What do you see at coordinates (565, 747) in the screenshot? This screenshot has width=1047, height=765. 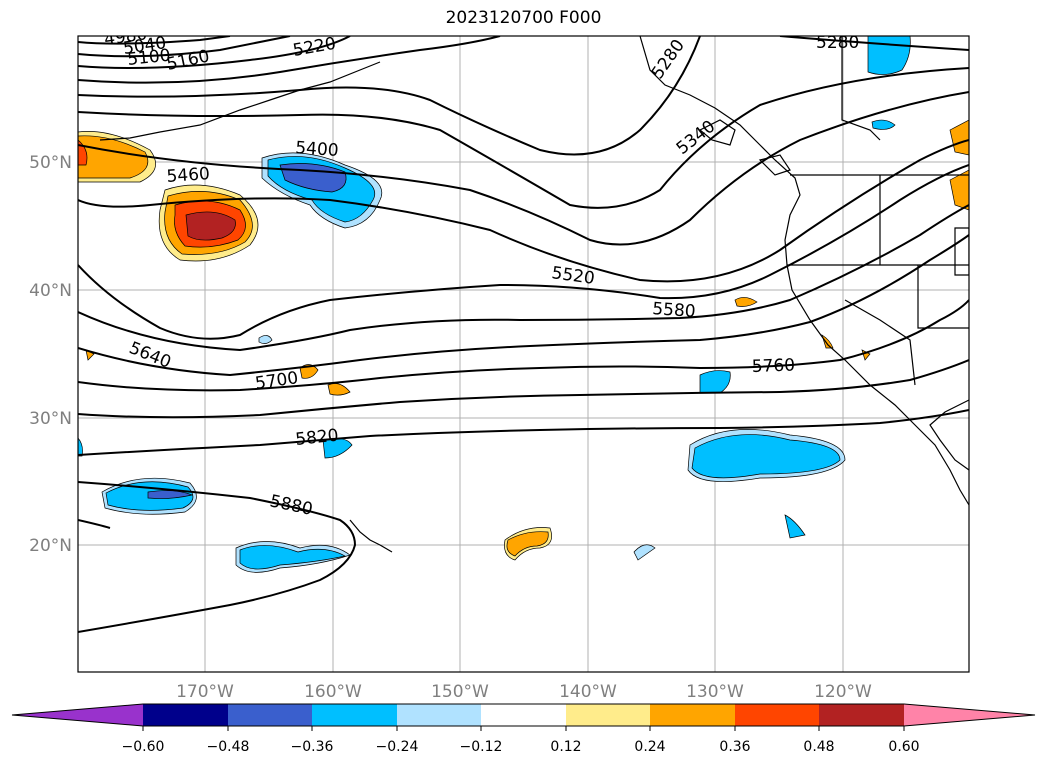 I see `colorbar-tick-label: 0.12` at bounding box center [565, 747].